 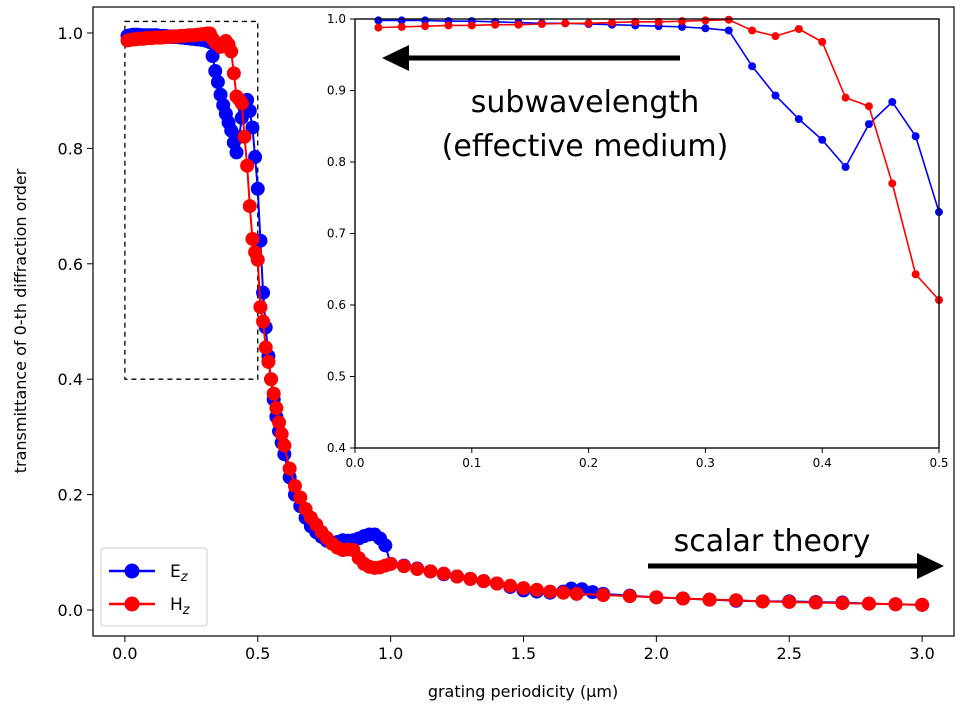 I want to click on main-x-ticks: 0.0 0.5 1.0 1.5 2.0 2.5 3.0, so click(x=523, y=649).